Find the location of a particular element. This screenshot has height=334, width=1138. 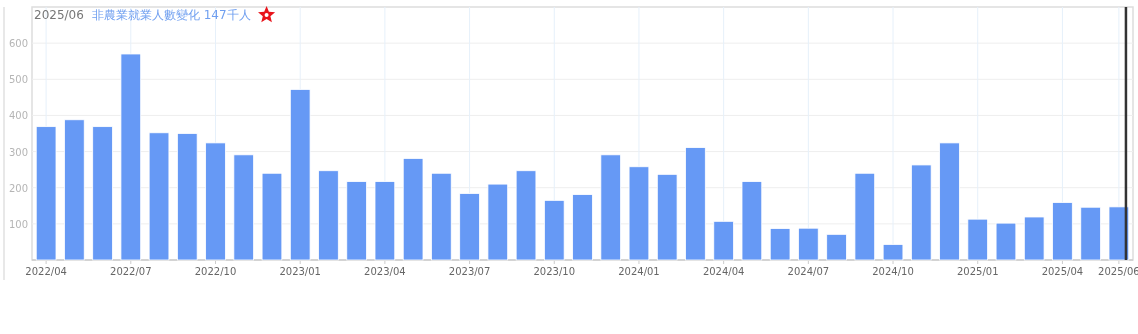

y-tick-label: 500 is located at coordinates (18, 80).